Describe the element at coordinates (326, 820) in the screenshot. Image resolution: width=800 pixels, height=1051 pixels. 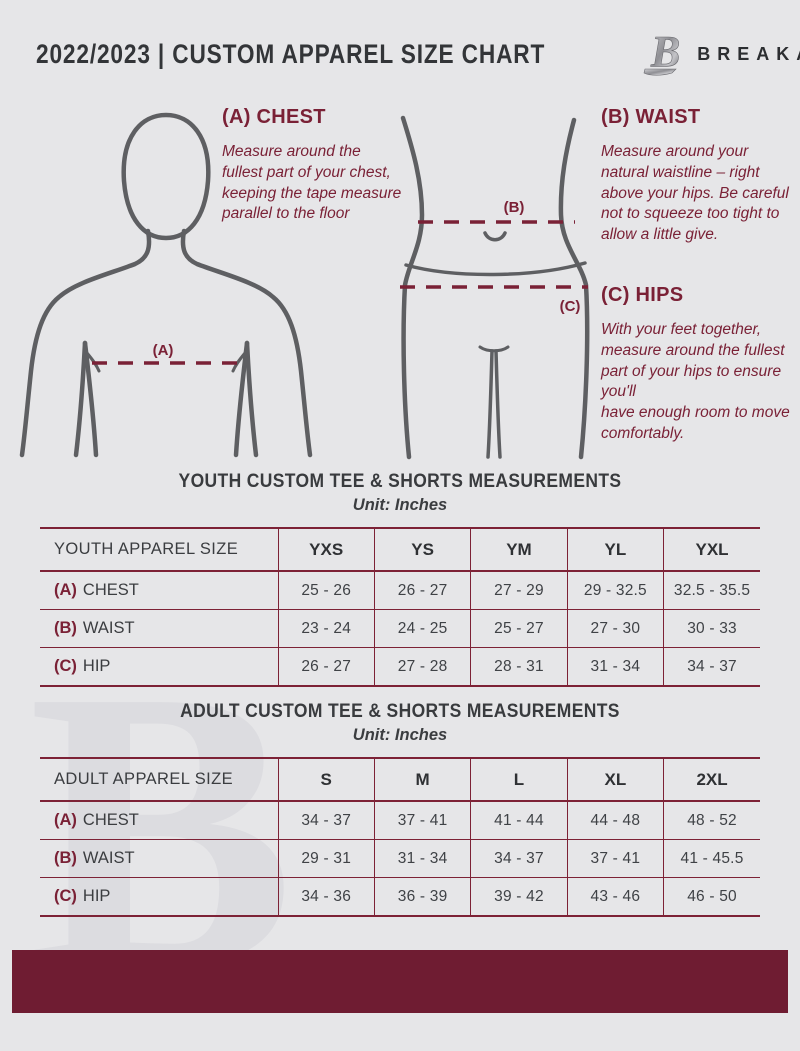
I see `adult-chest-s: 34 - 37` at that location.